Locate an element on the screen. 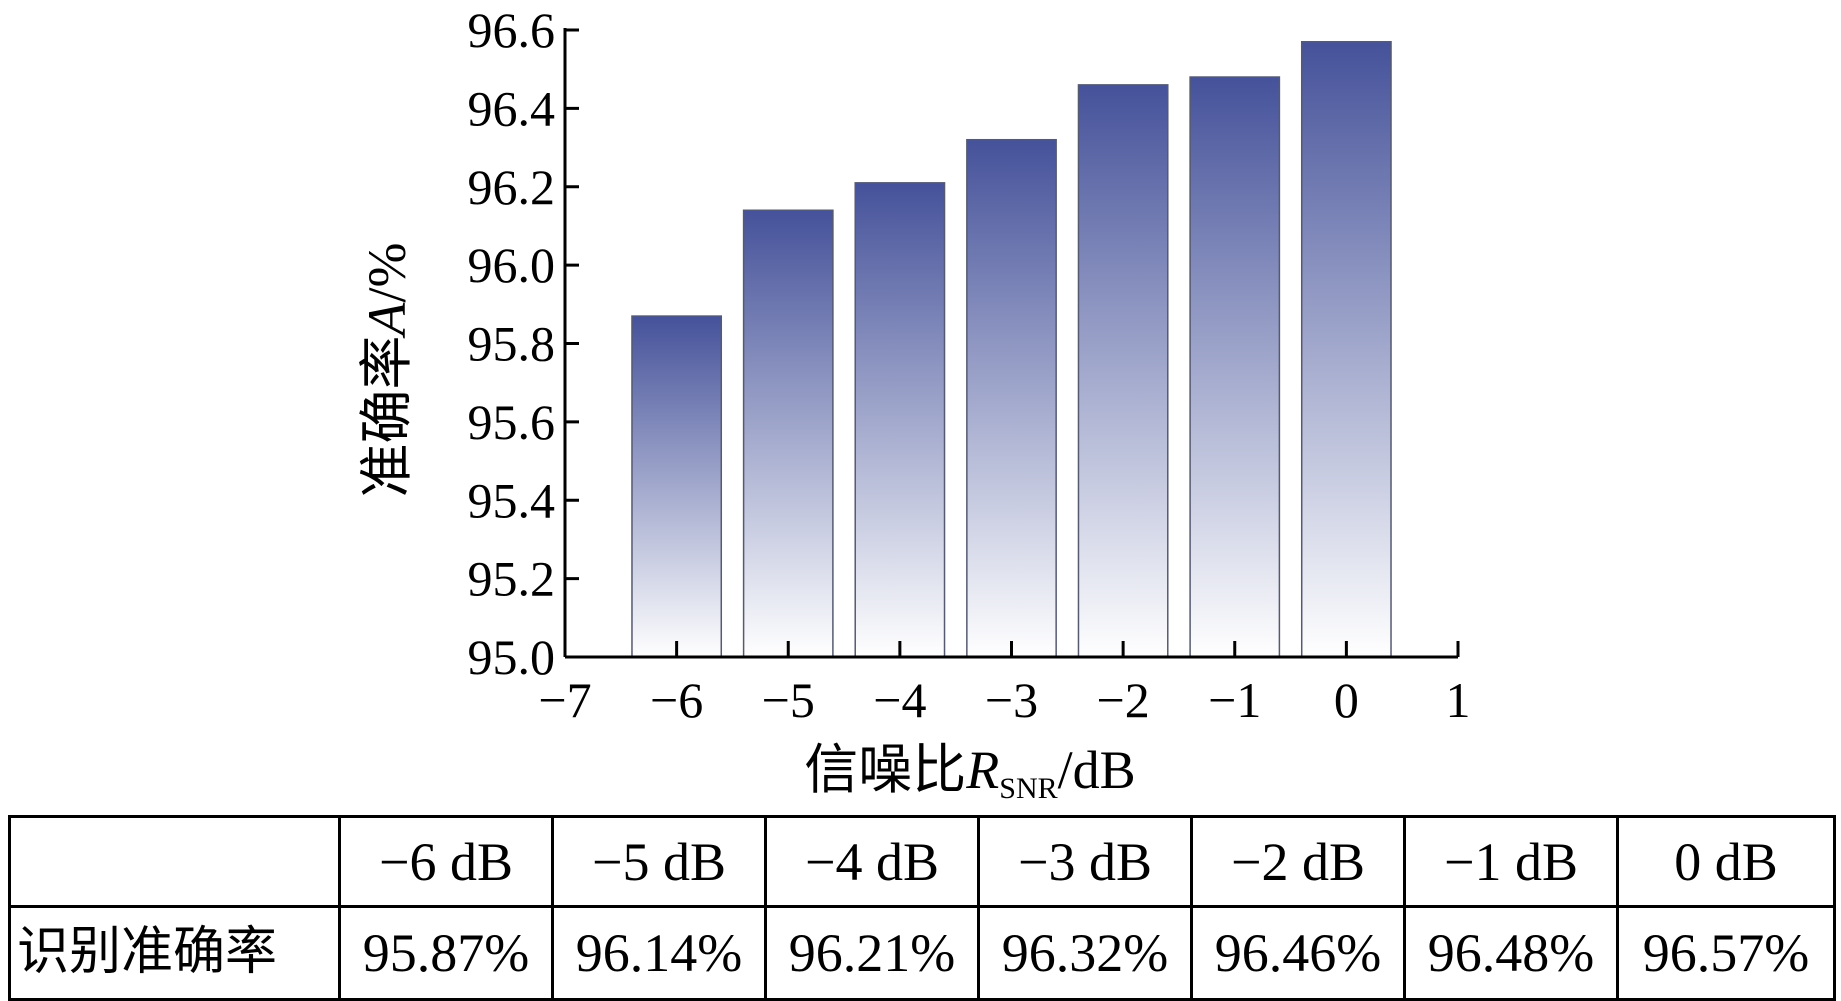 The image size is (1841, 1001). x-tick-label: −6 is located at coordinates (676, 700).